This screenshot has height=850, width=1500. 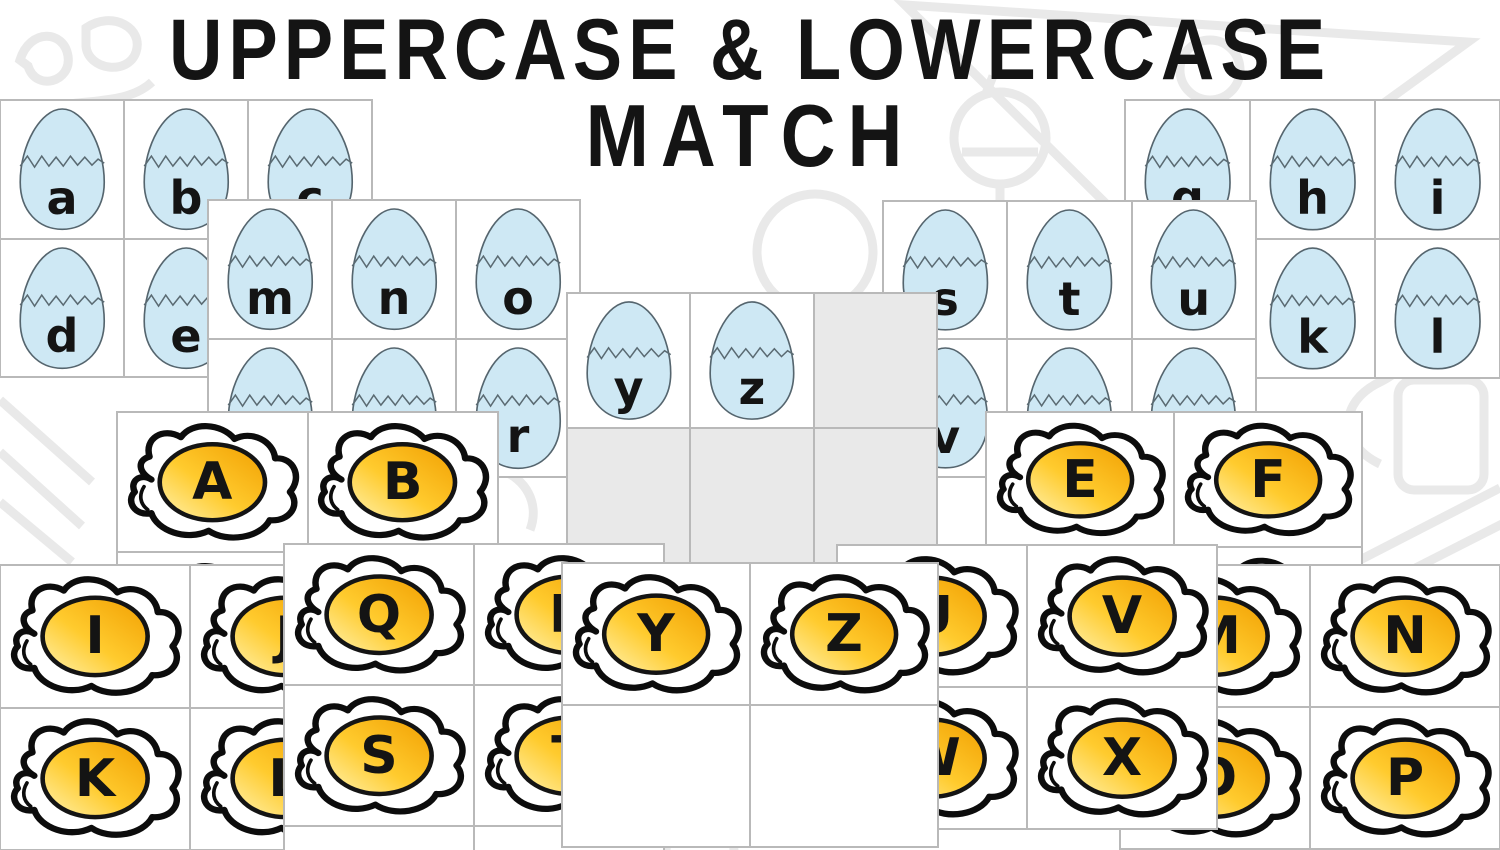 I want to click on uppercase-fried-egg-card-K: K, so click(x=95, y=778).